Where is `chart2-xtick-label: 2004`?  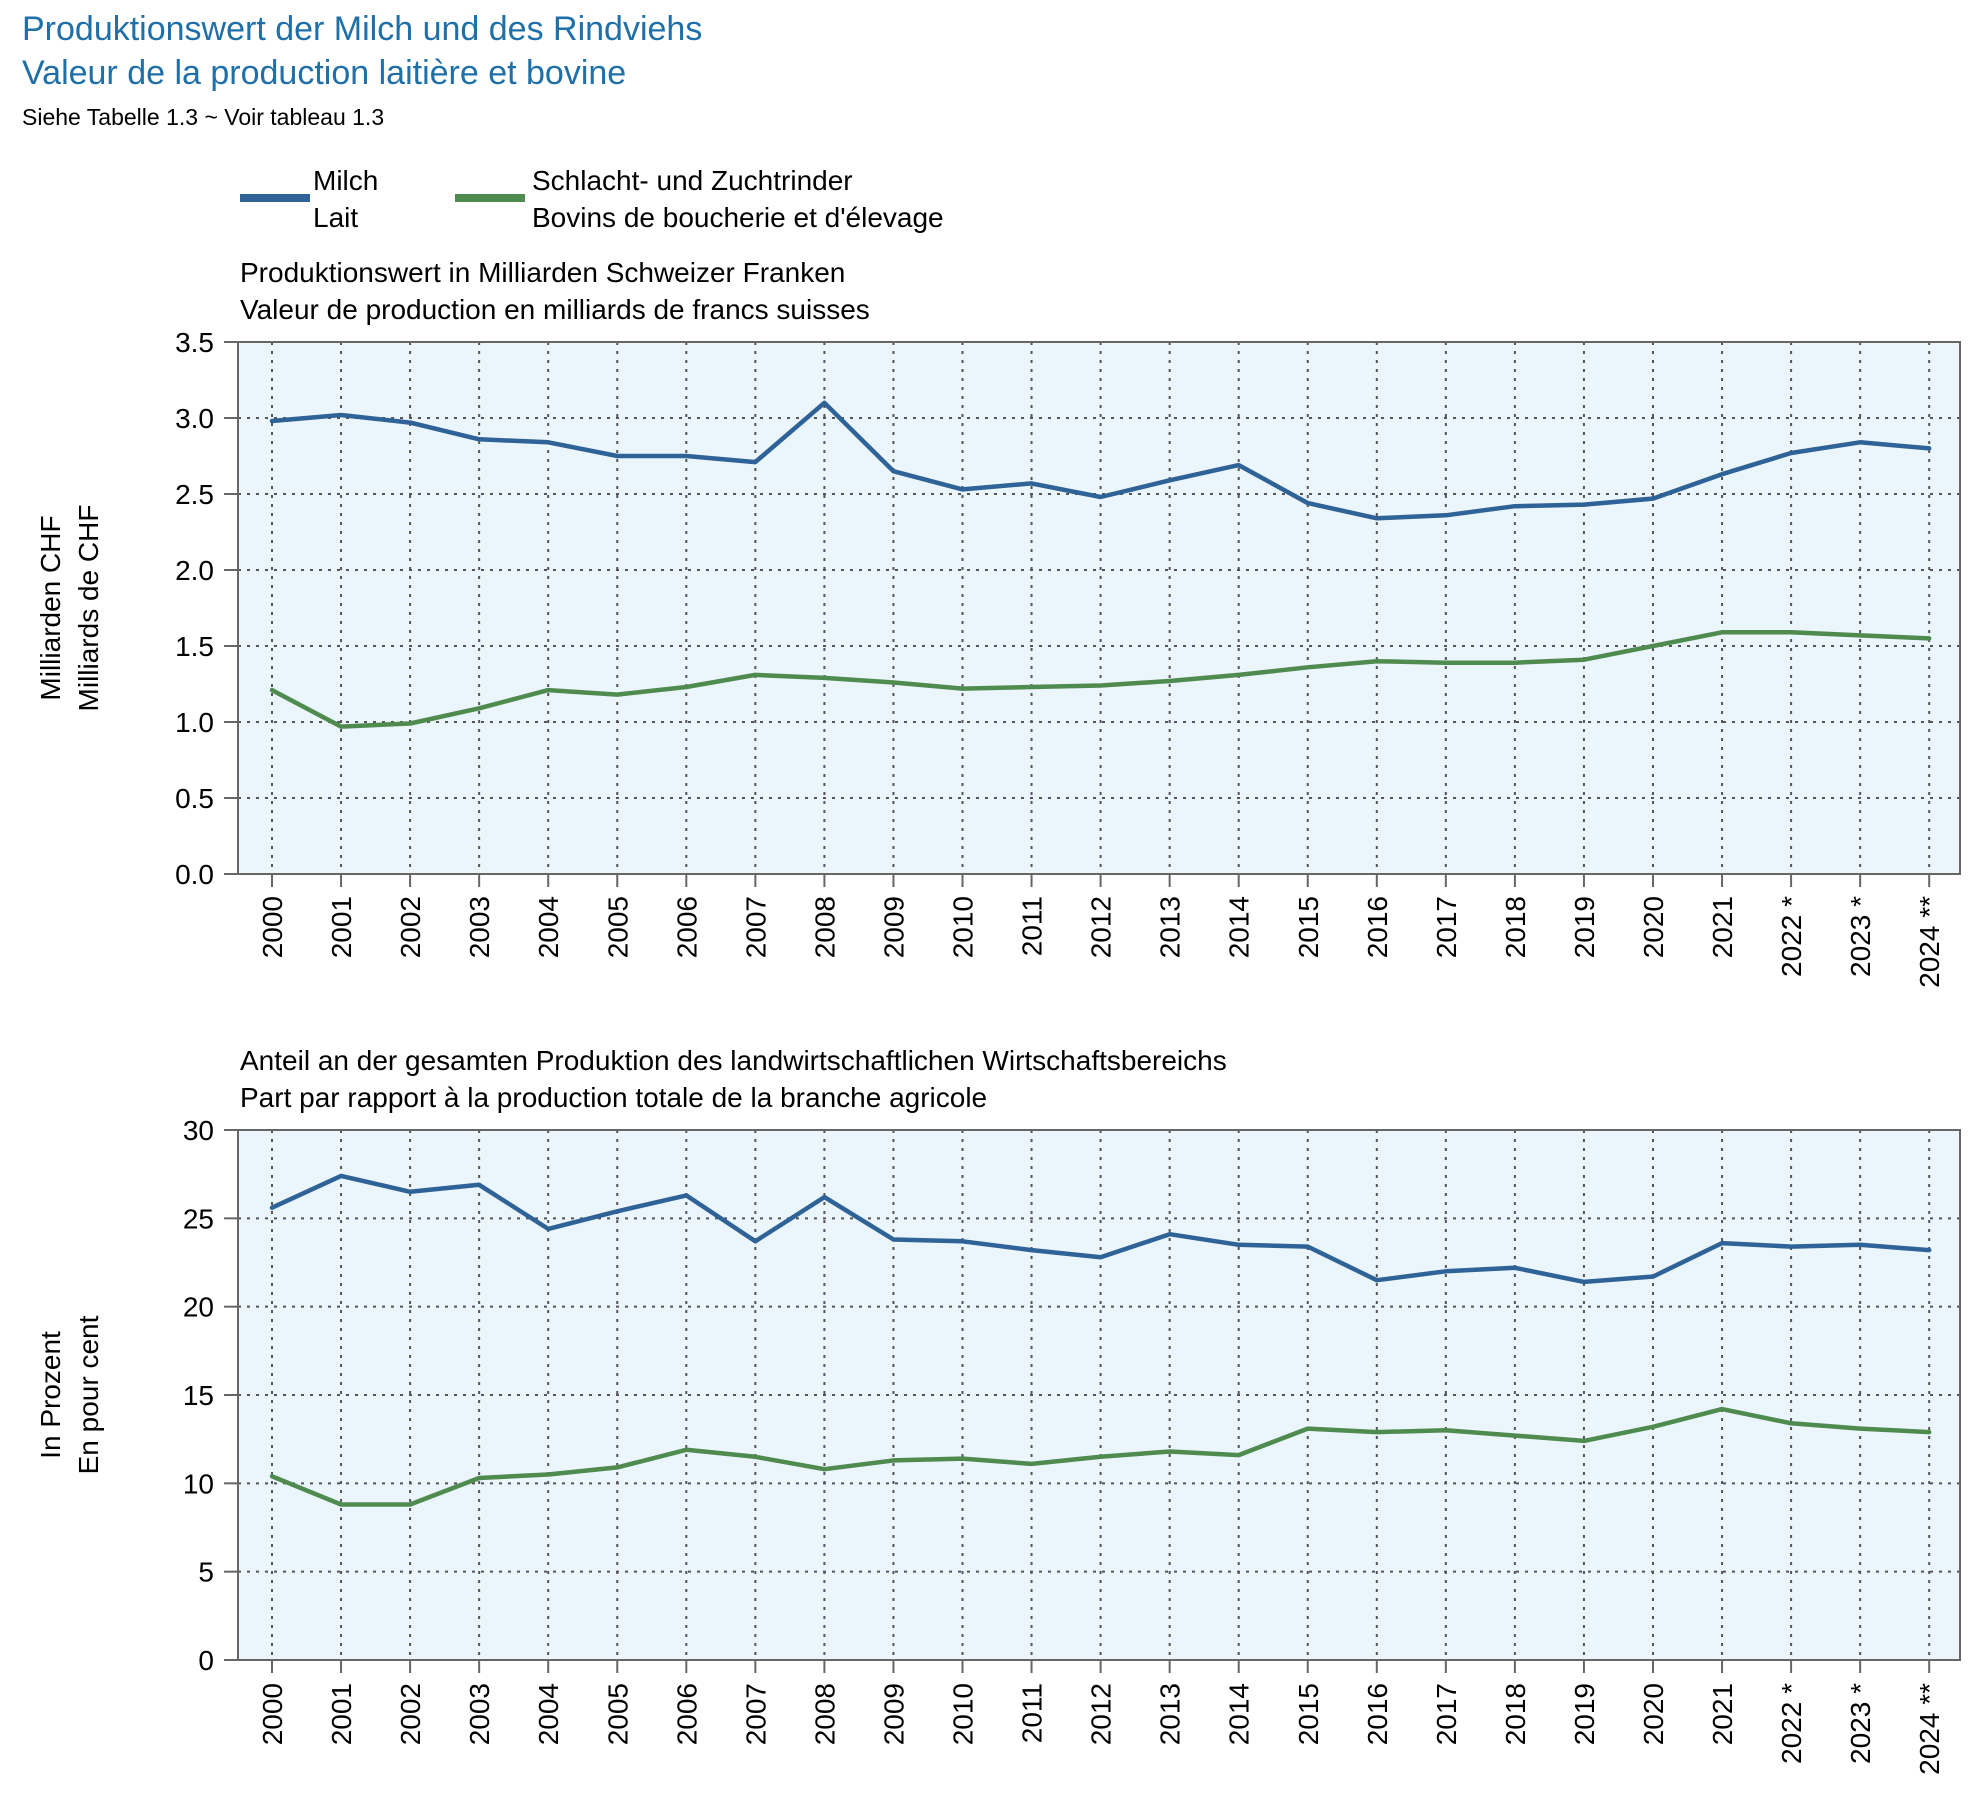
chart2-xtick-label: 2004 is located at coordinates (548, 1714).